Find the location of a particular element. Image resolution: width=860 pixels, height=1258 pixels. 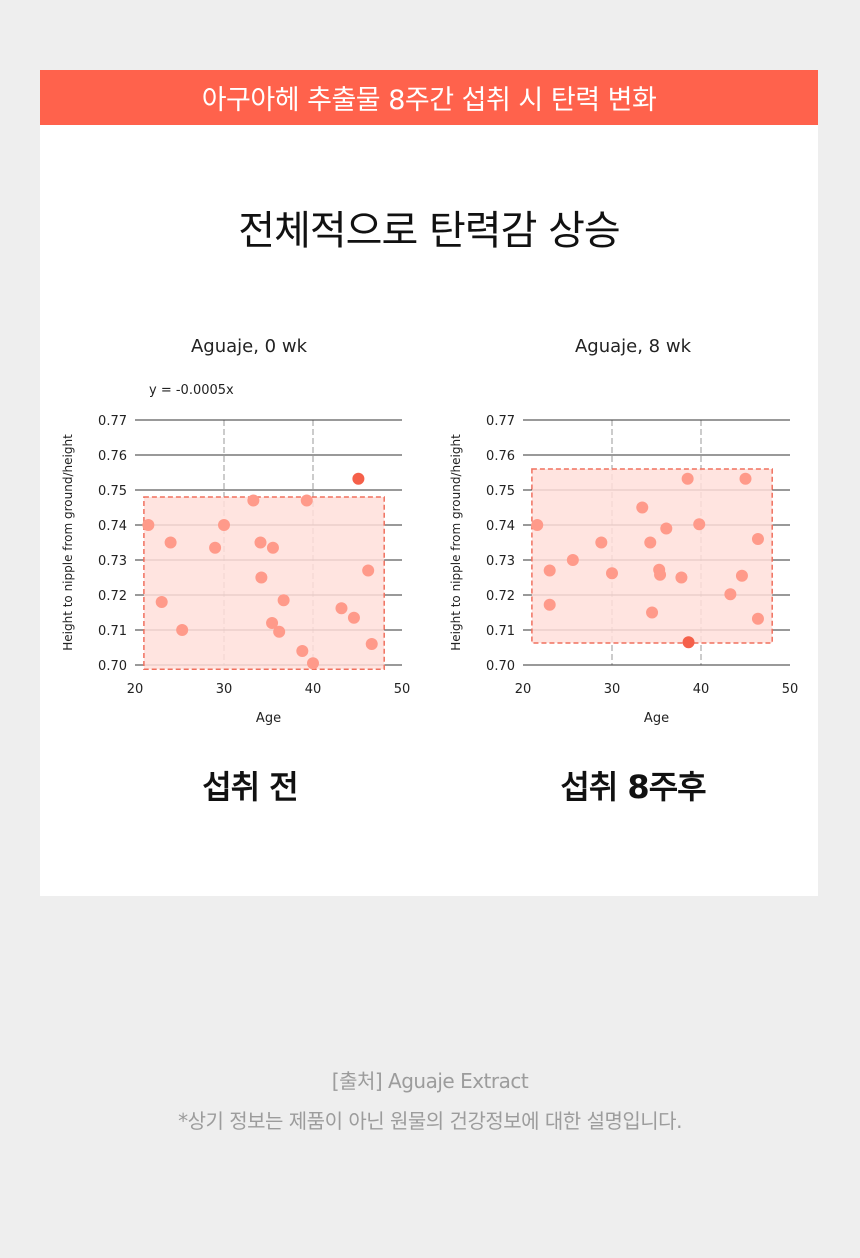

headline: 전체적으로 탄력감 상승 is located at coordinates (429, 231).